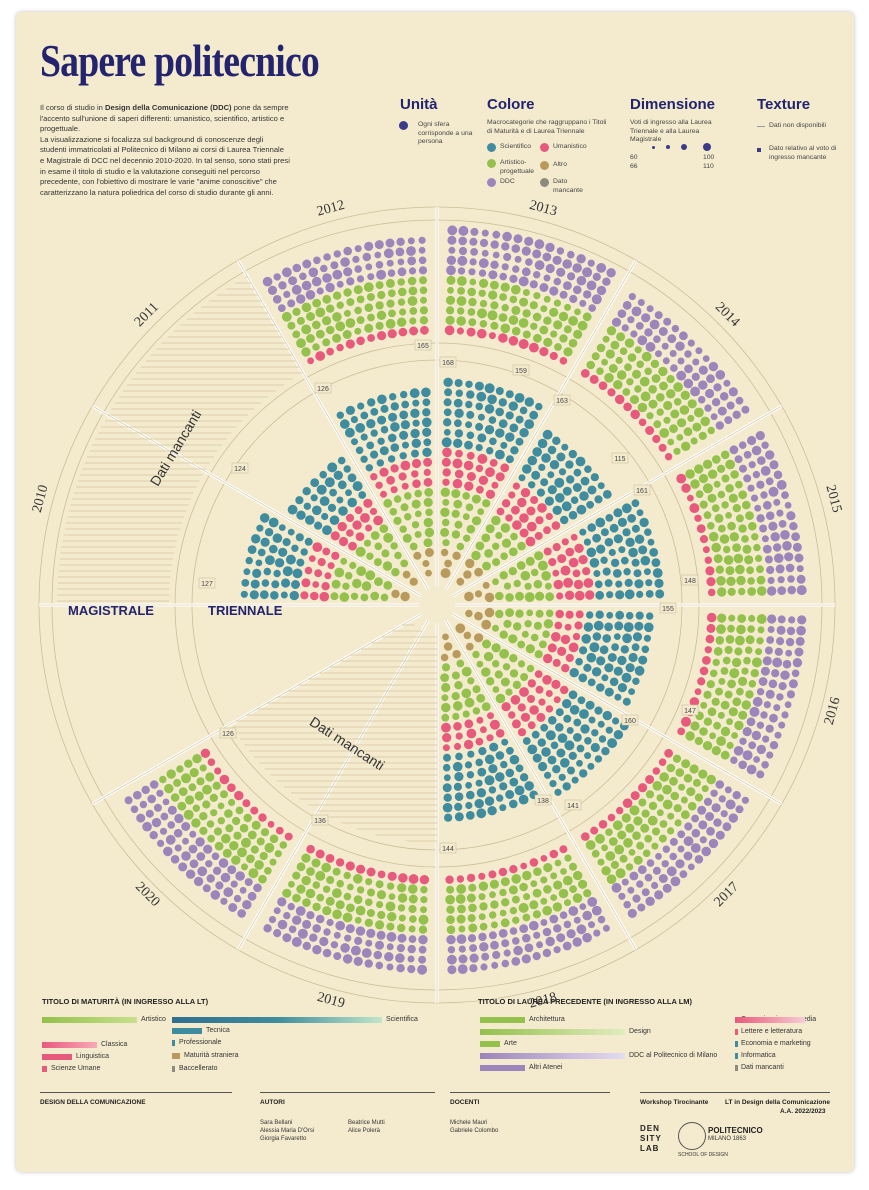  What do you see at coordinates (507, 181) in the screenshot?
I see `legend-item: DDC` at bounding box center [507, 181].